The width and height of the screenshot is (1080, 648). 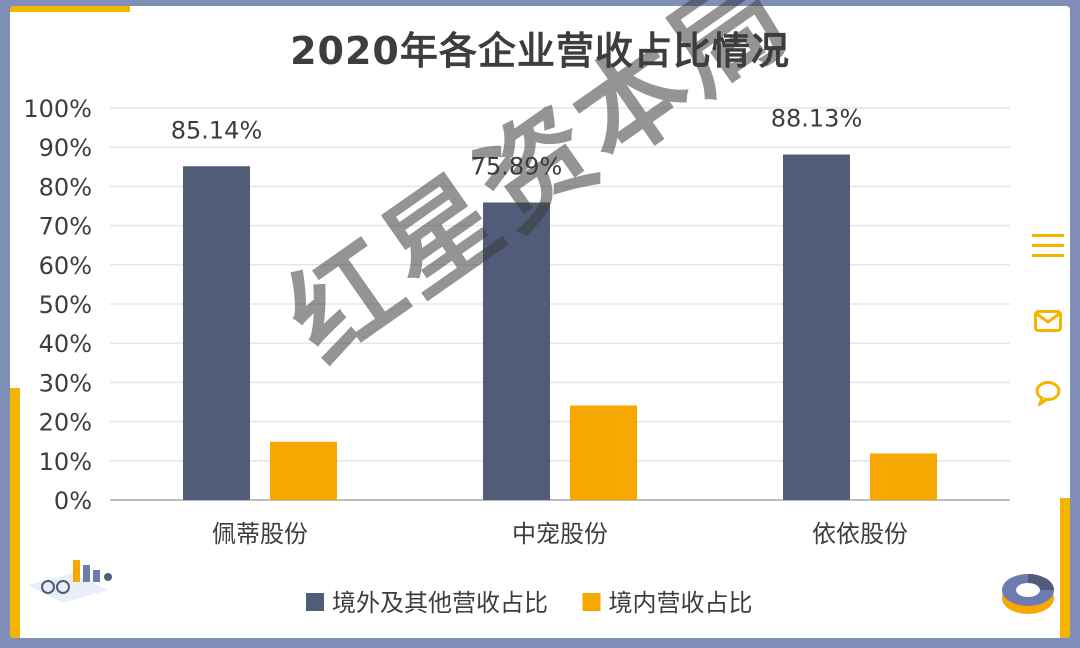 What do you see at coordinates (65, 227) in the screenshot?
I see `y-tick-label: 70%` at bounding box center [65, 227].